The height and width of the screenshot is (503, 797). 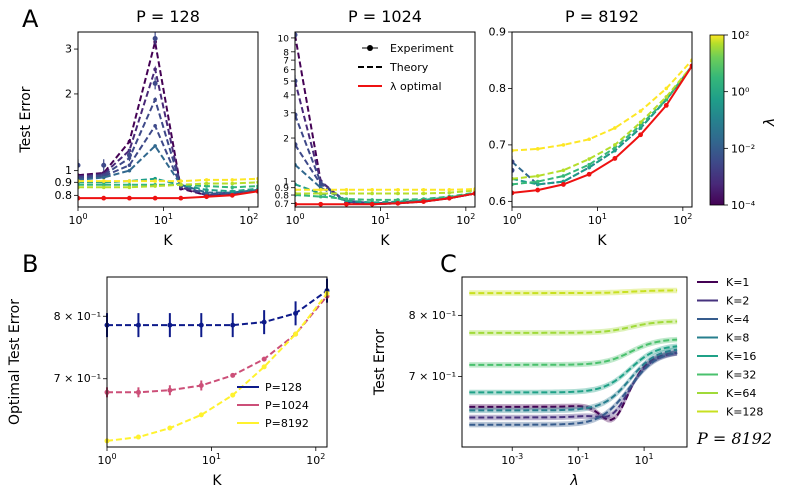 I want to click on panel-label-c: C, so click(x=448, y=264).